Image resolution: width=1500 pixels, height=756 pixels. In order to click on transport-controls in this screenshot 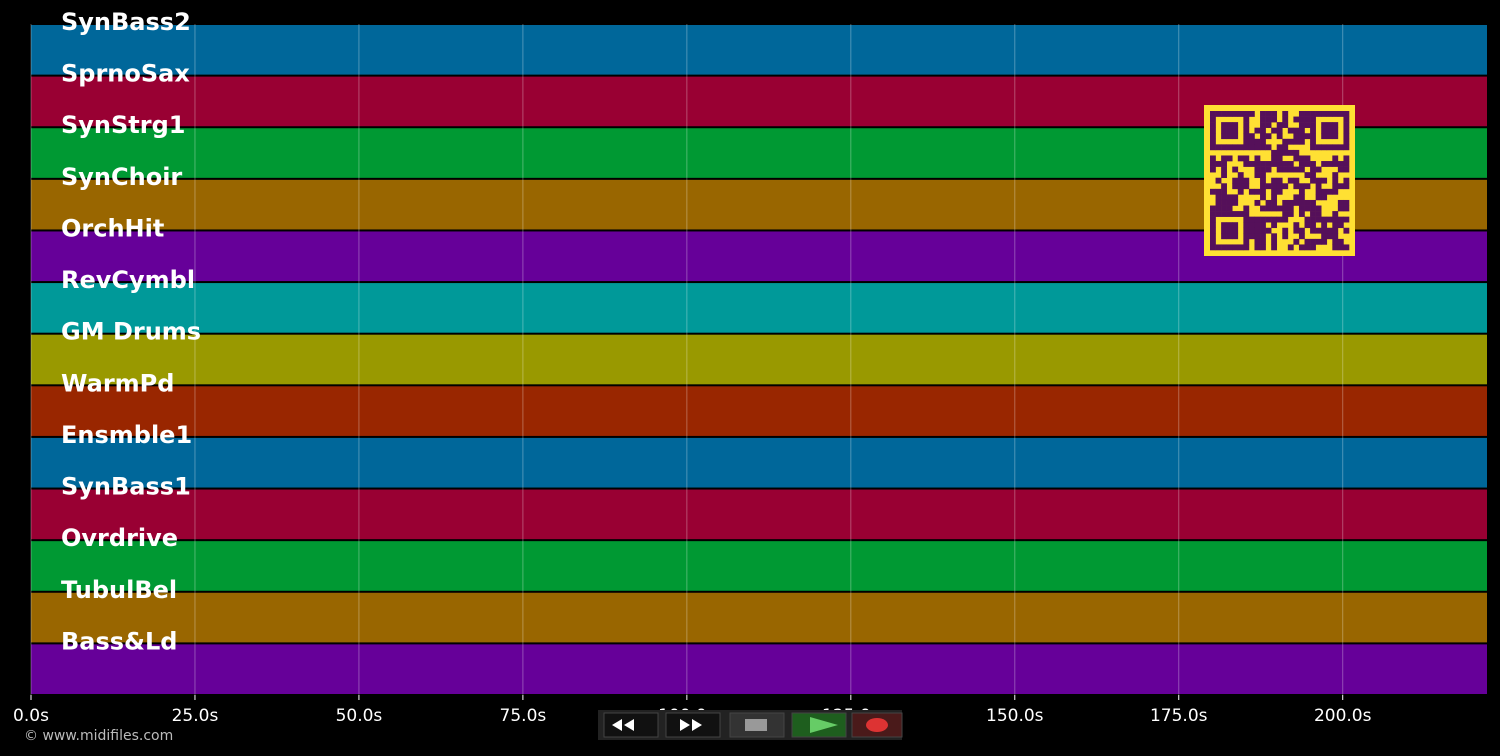, I will do `click(750, 725)`.